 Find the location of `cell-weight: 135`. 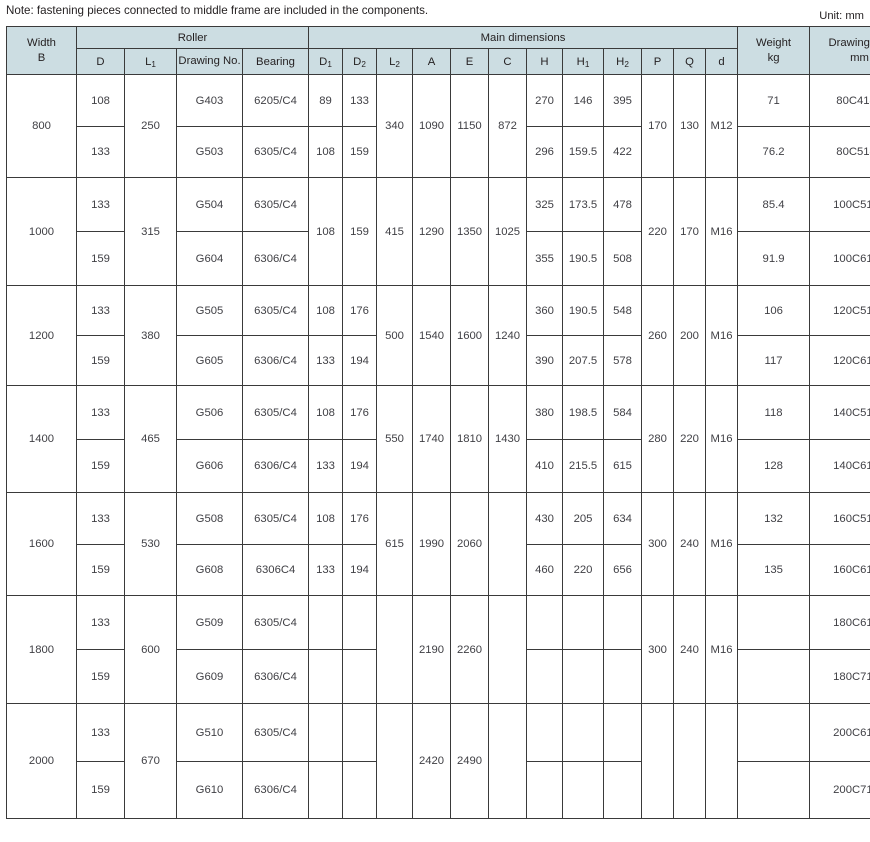

cell-weight: 135 is located at coordinates (774, 570).